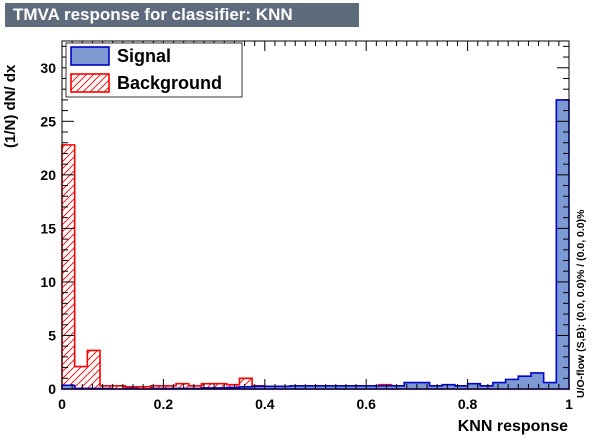 This screenshot has width=598, height=443. Describe the element at coordinates (90, 83) in the screenshot. I see `legend-background-swatch` at that location.